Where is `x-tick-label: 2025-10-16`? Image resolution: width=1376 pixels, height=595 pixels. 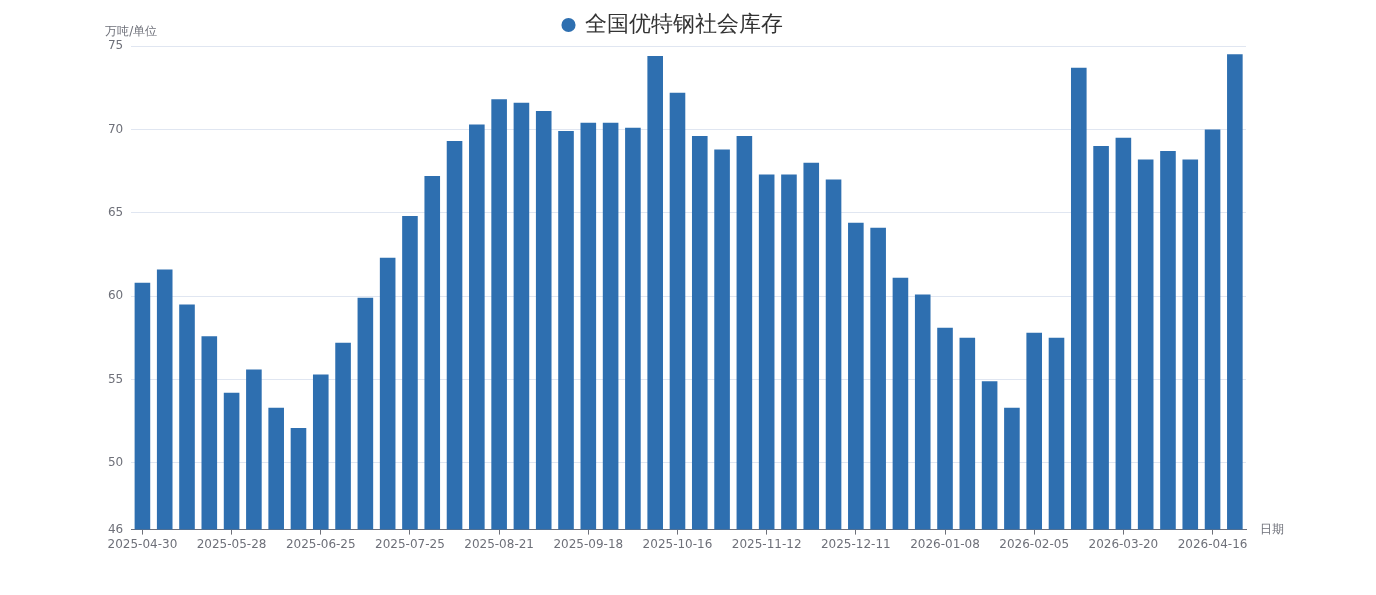
x-tick-label: 2025-10-16 is located at coordinates (677, 543).